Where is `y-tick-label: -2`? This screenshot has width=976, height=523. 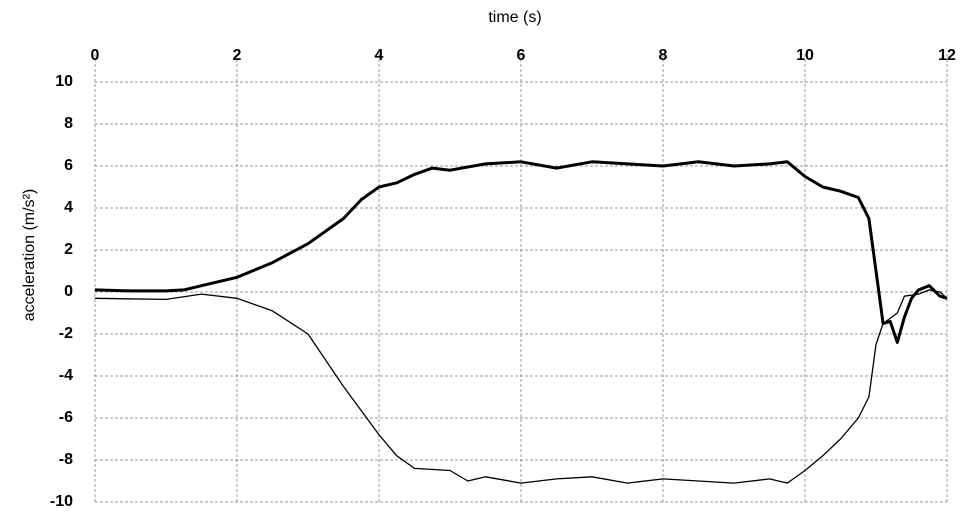
y-tick-label: -2 is located at coordinates (66, 333).